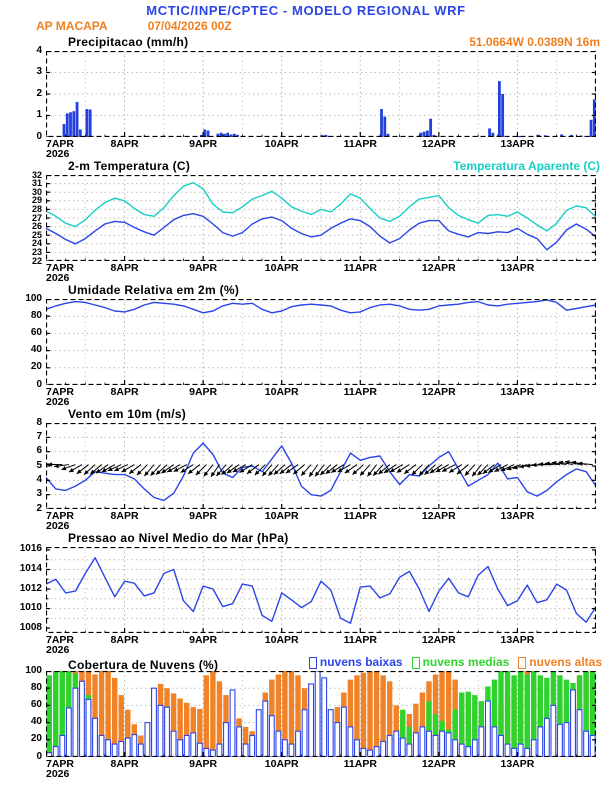 The width and height of the screenshot is (612, 792). Describe the element at coordinates (312, 662) in the screenshot. I see `nuvens-baixas-swatch-icon` at that location.